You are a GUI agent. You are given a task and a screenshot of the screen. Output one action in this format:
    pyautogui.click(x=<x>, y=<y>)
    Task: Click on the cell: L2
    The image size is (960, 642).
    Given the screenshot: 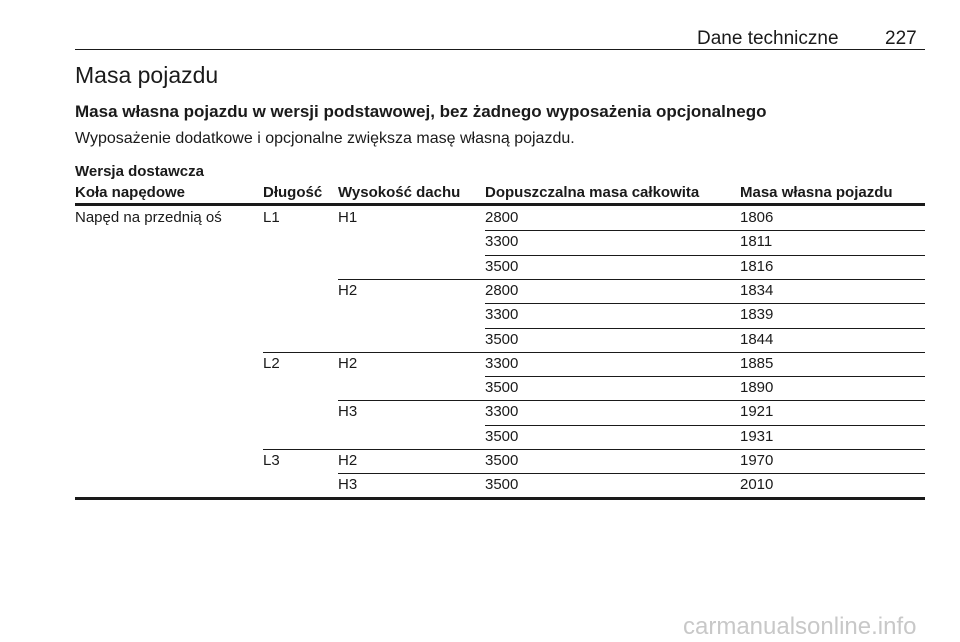 What is the action you would take?
    pyautogui.click(x=271, y=363)
    